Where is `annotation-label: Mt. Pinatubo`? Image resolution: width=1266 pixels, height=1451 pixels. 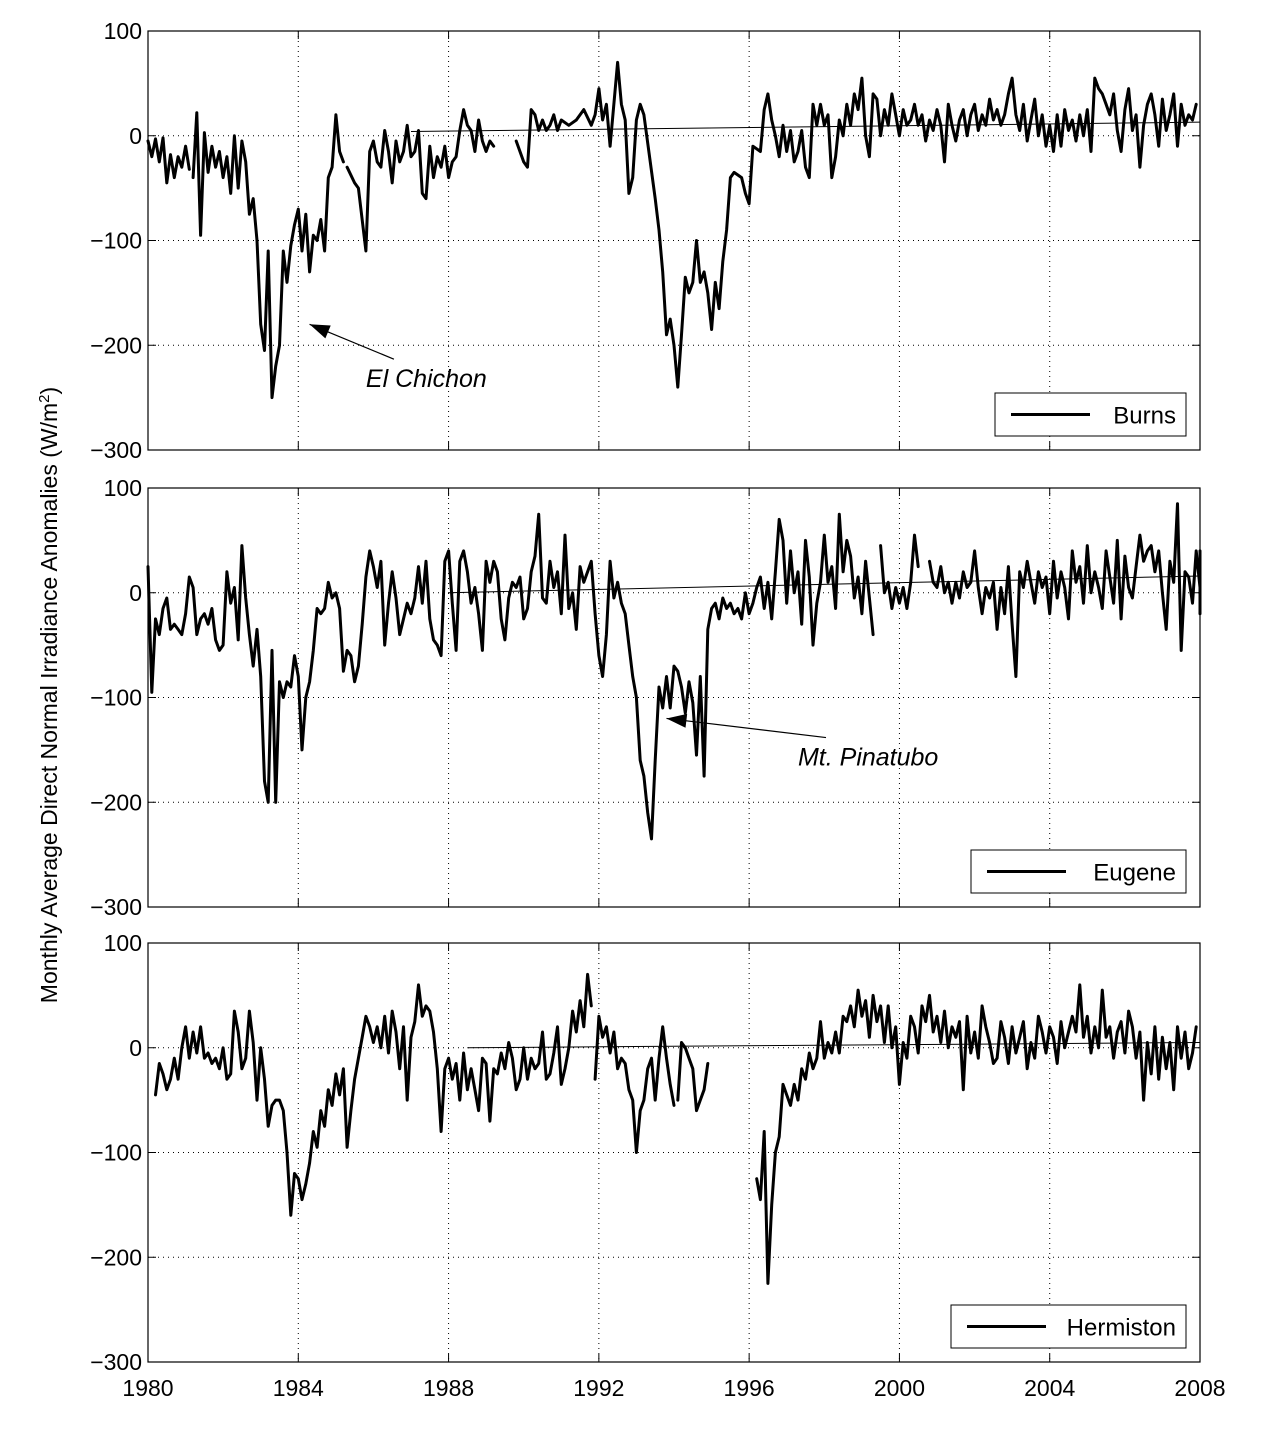
annotation-label: Mt. Pinatubo is located at coordinates (868, 758).